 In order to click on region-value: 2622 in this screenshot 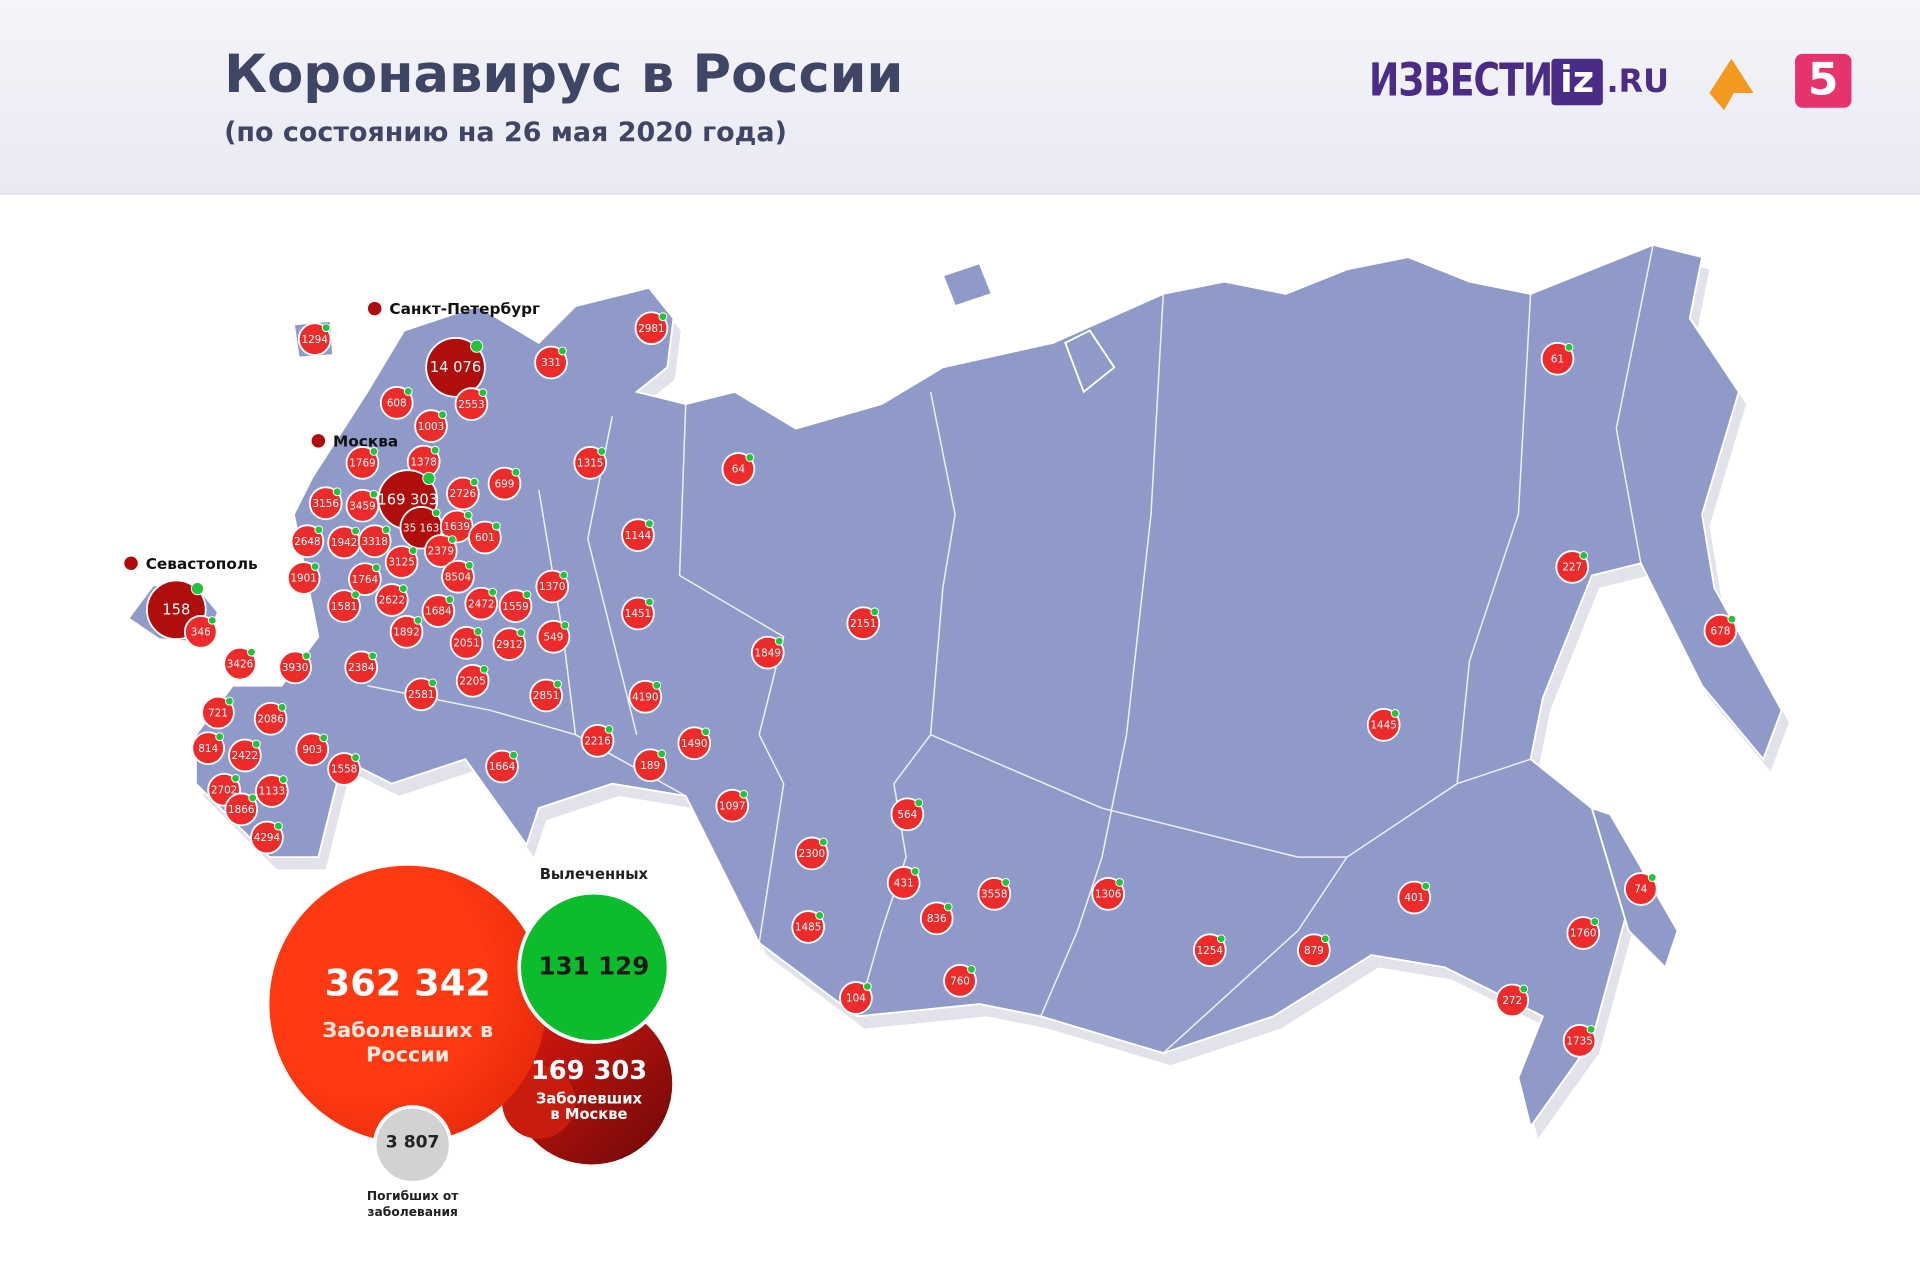, I will do `click(392, 601)`.